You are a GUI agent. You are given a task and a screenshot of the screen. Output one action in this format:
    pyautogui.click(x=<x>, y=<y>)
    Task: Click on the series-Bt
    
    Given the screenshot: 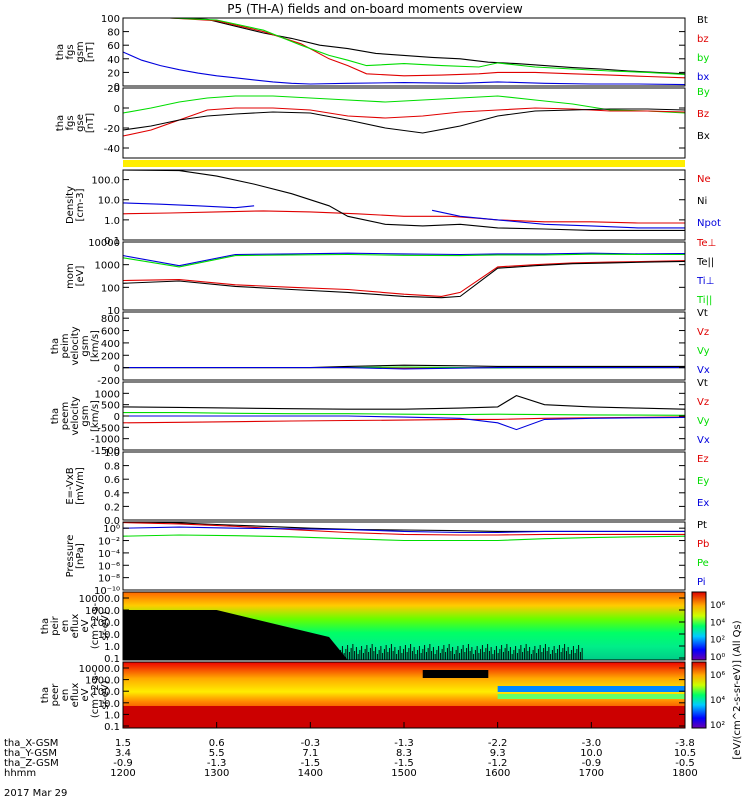 What is the action you would take?
    pyautogui.click(x=404, y=46)
    